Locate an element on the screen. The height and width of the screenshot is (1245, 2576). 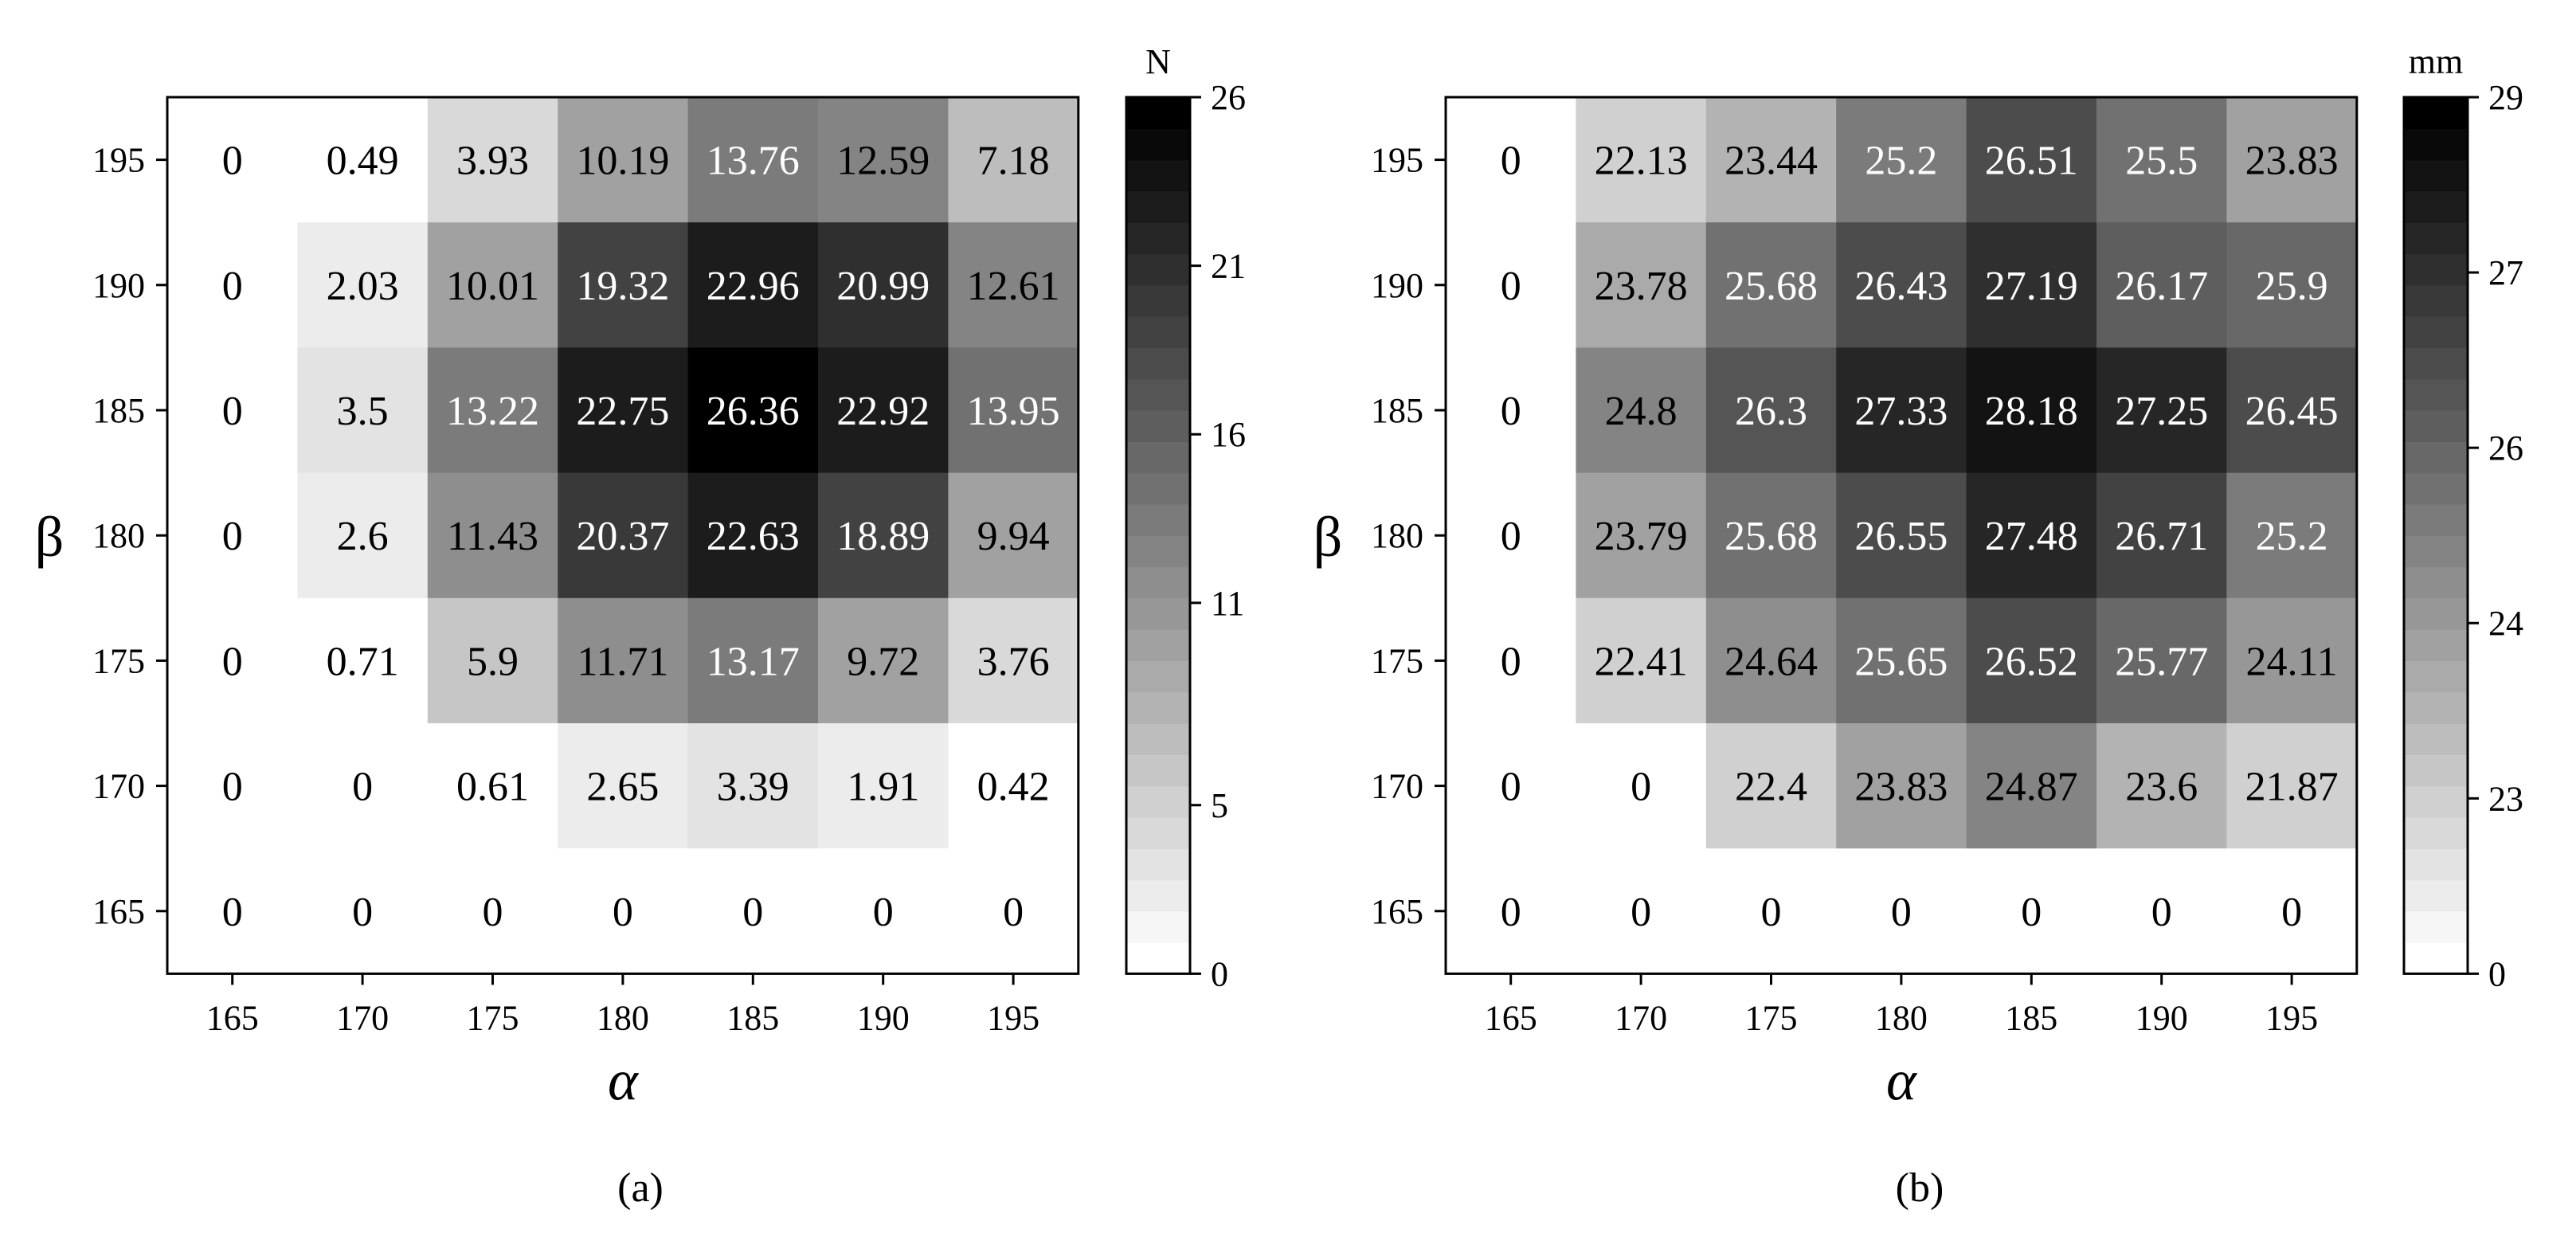
cell-value-label: 26.17 is located at coordinates (2161, 286).